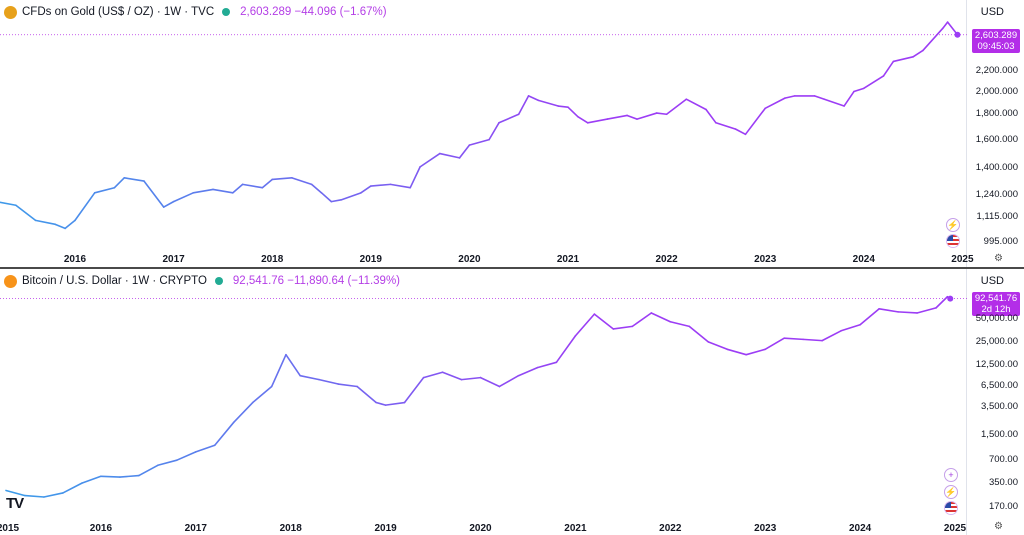 This screenshot has width=1024, height=535. Describe the element at coordinates (1003, 506) in the screenshot. I see `y-tick-label: 170.00` at that location.